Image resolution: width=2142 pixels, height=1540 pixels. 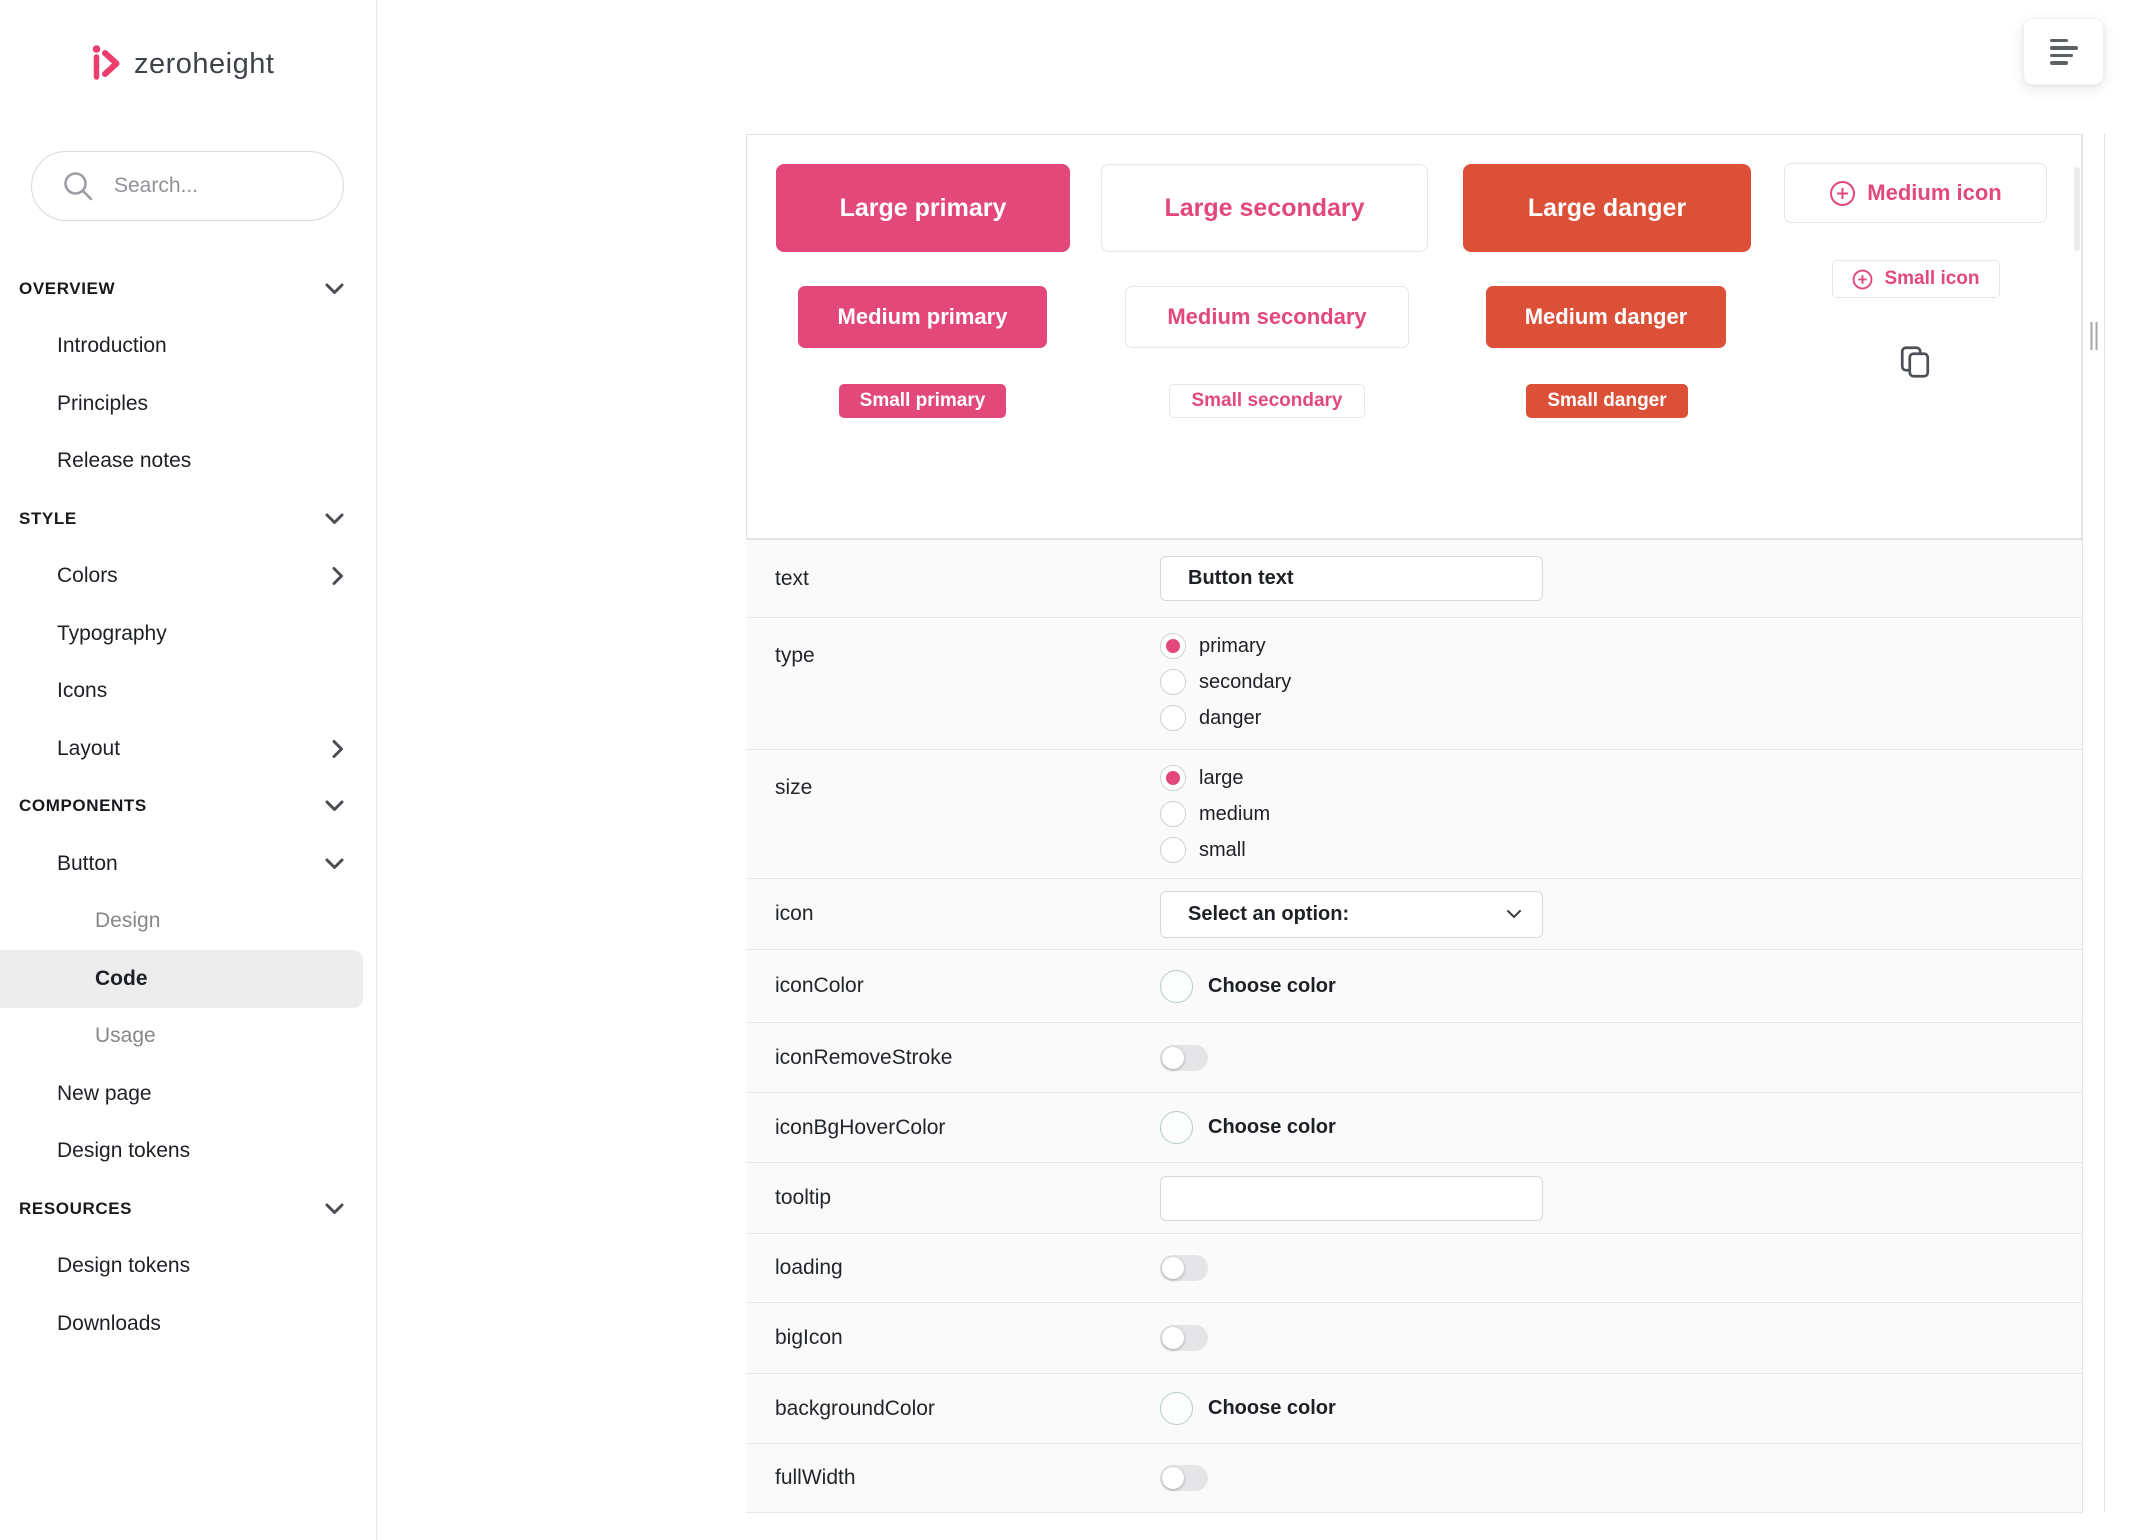 What do you see at coordinates (1351, 578) in the screenshot?
I see `text-value-input` at bounding box center [1351, 578].